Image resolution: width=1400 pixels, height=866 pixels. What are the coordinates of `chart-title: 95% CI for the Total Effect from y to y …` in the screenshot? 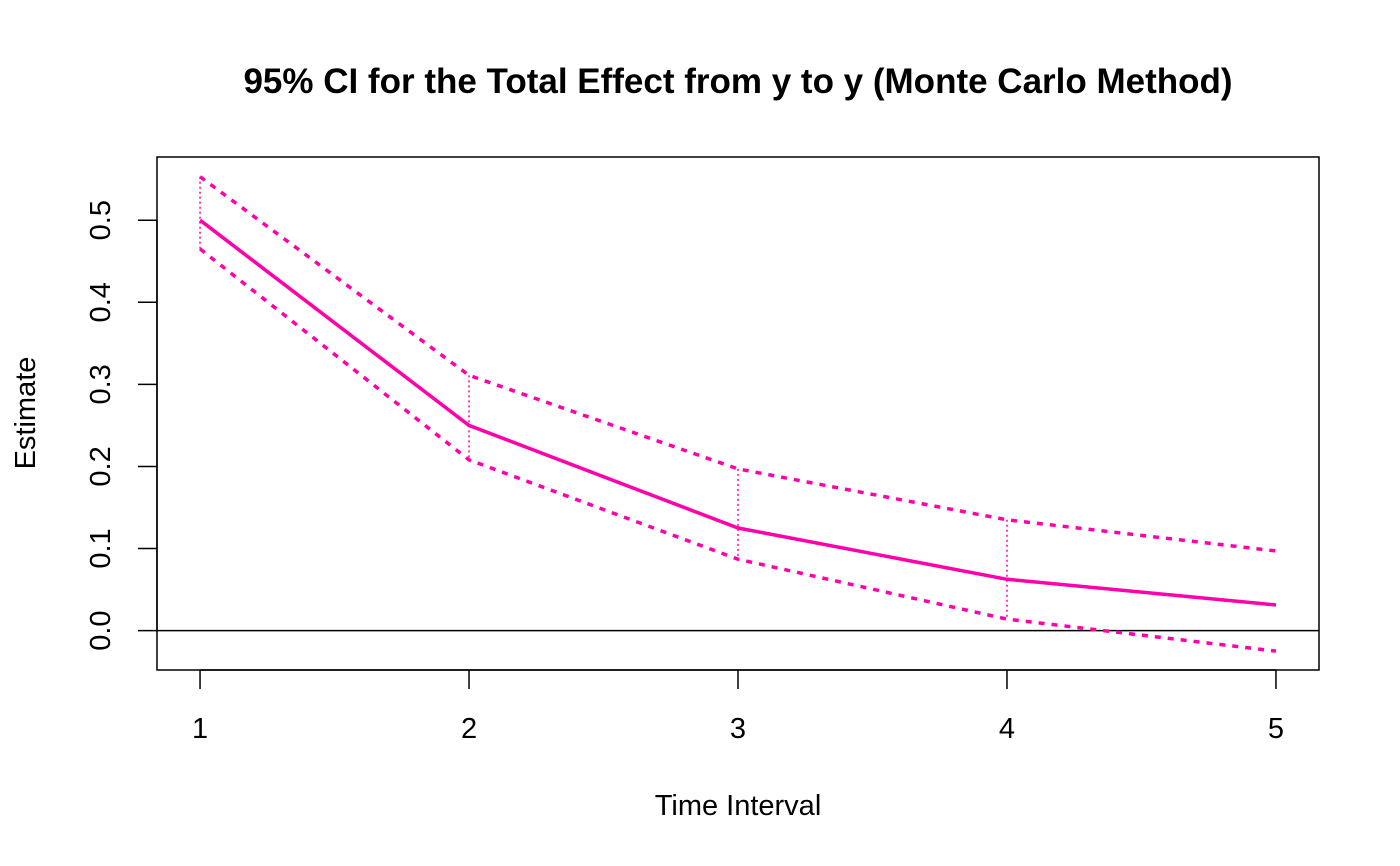 It's located at (737, 81).